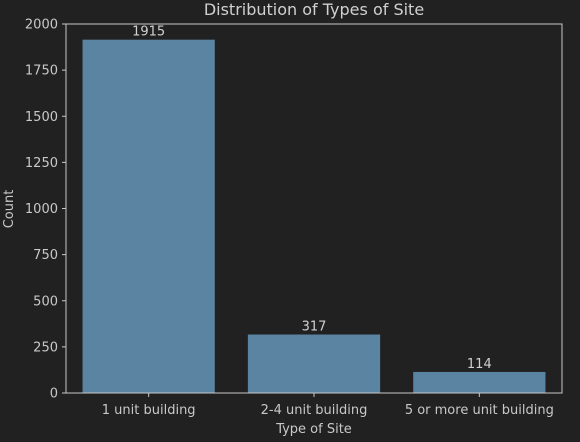 This screenshot has height=442, width=580. I want to click on y-tick-label-1750: 1750, so click(41, 71).